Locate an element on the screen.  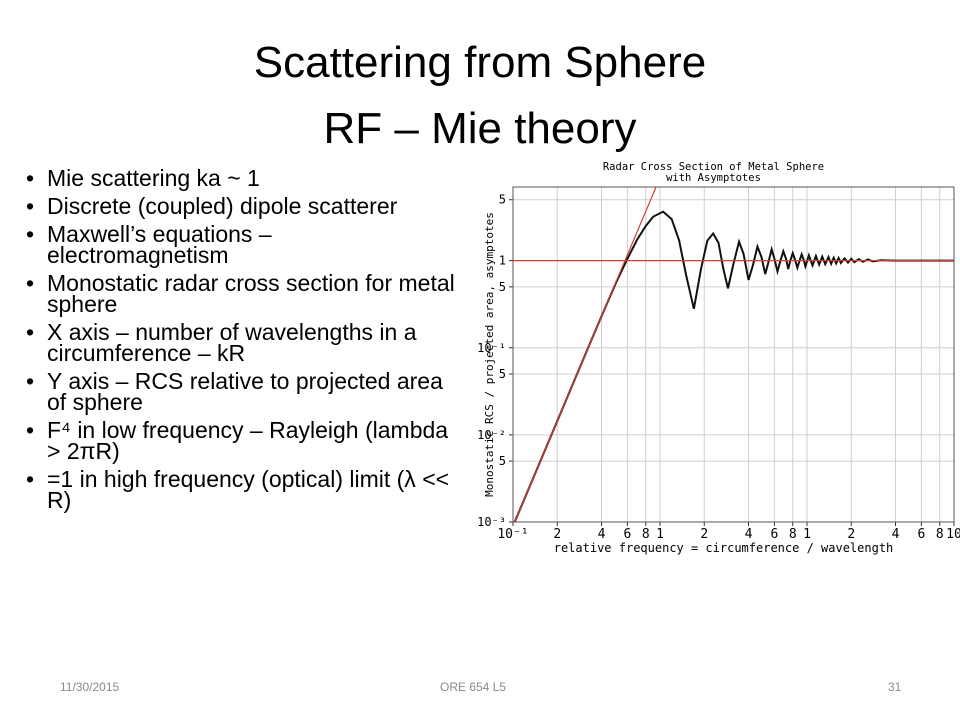
bullet: Mie scattering ka ~ 1 is located at coordinates (241, 178).